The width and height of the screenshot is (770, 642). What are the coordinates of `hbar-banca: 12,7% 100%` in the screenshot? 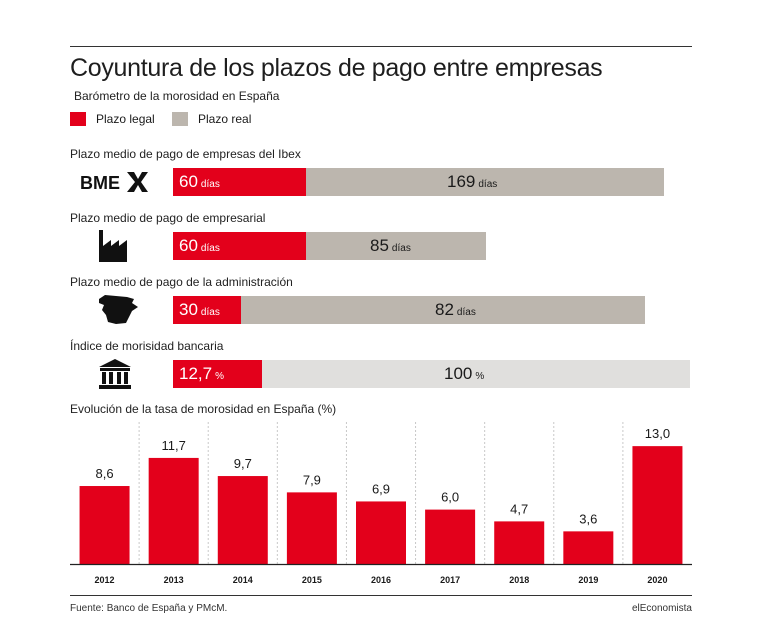 It's located at (431, 374).